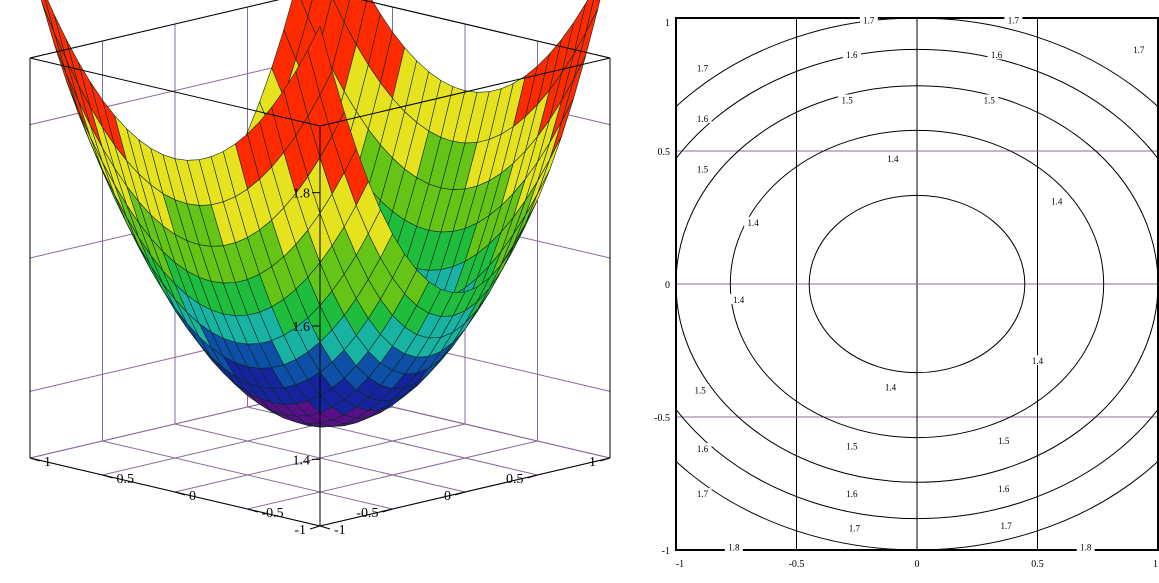 The width and height of the screenshot is (1159, 583). I want to click on z-axis-tick-label: 1.4, so click(302, 460).